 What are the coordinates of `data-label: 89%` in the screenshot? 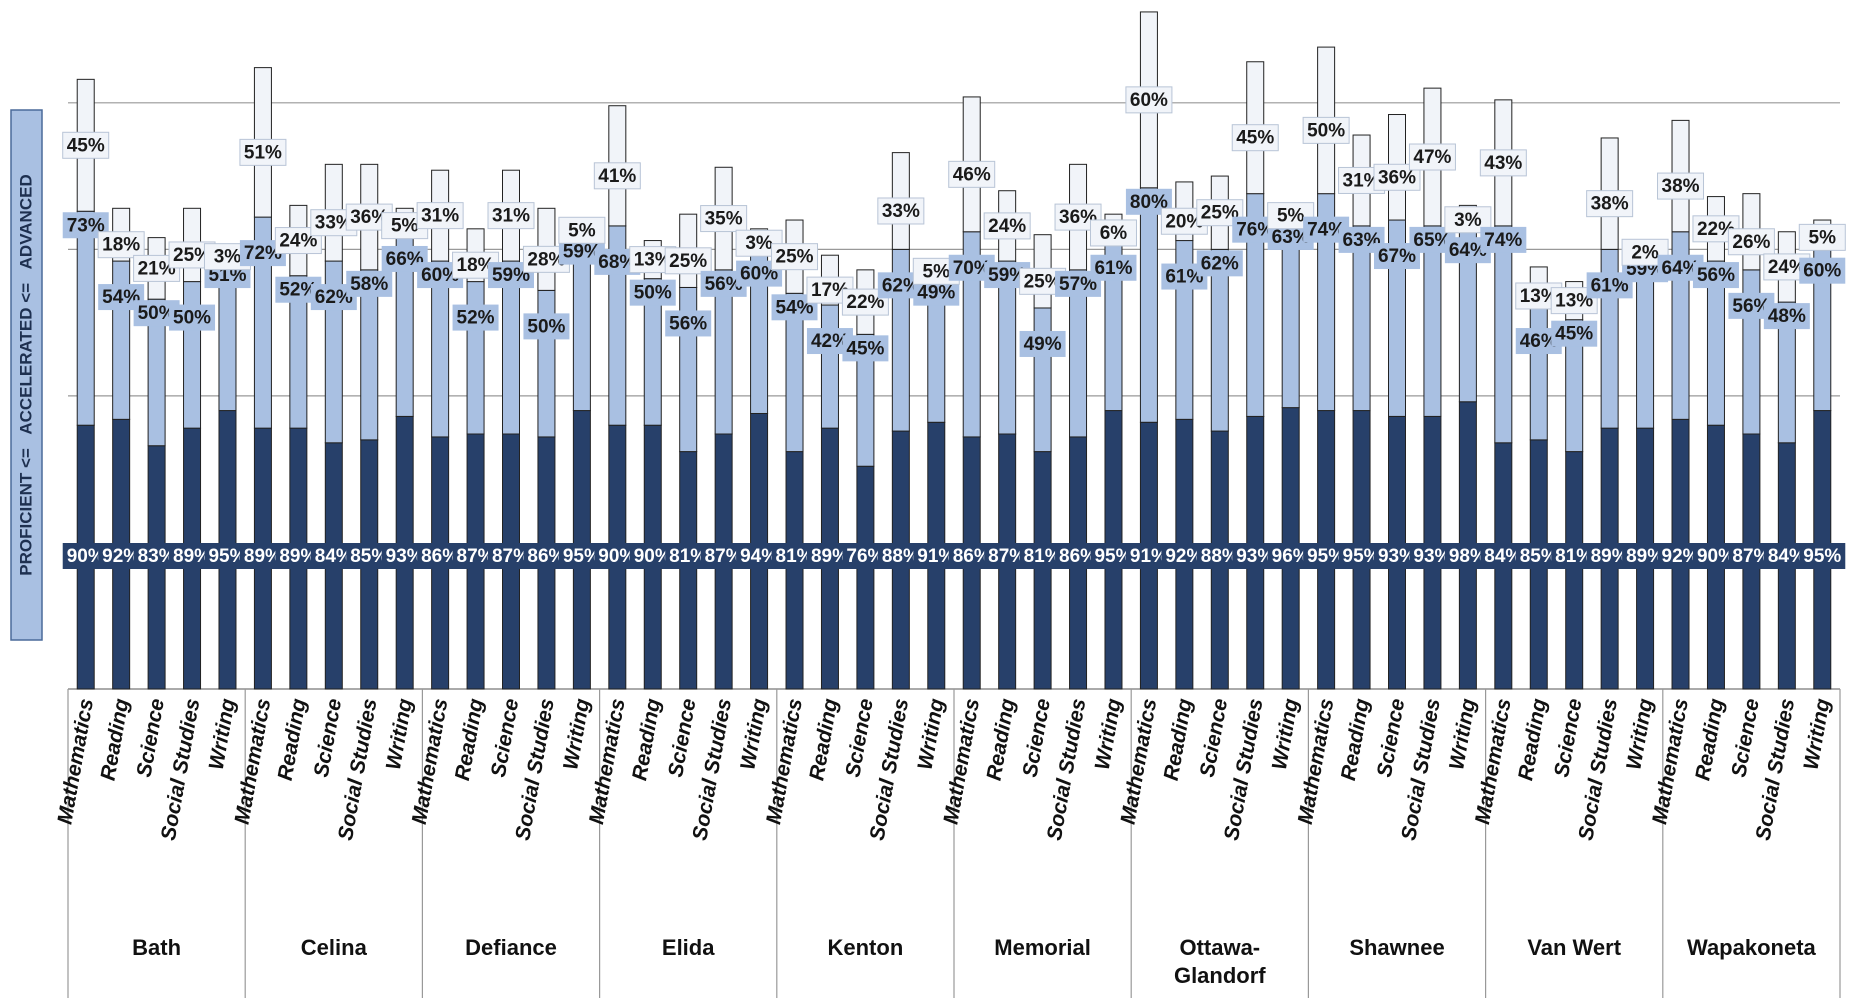 It's located at (263, 556).